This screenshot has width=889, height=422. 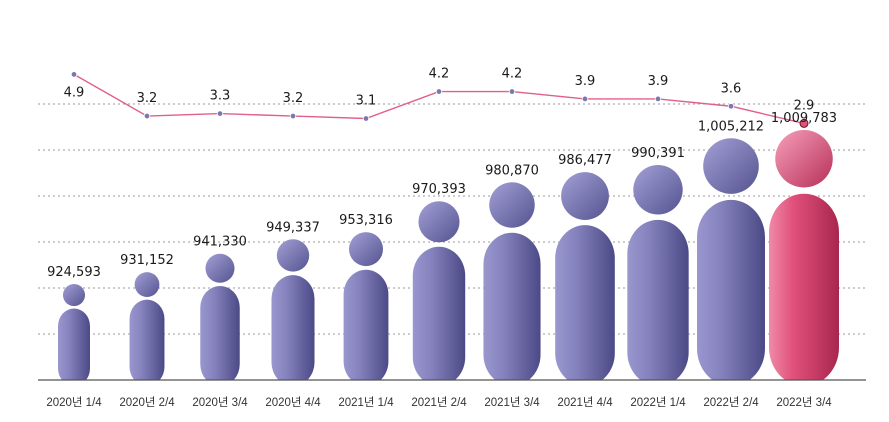 What do you see at coordinates (74, 402) in the screenshot?
I see `x-tick-label: 2020년 1/4` at bounding box center [74, 402].